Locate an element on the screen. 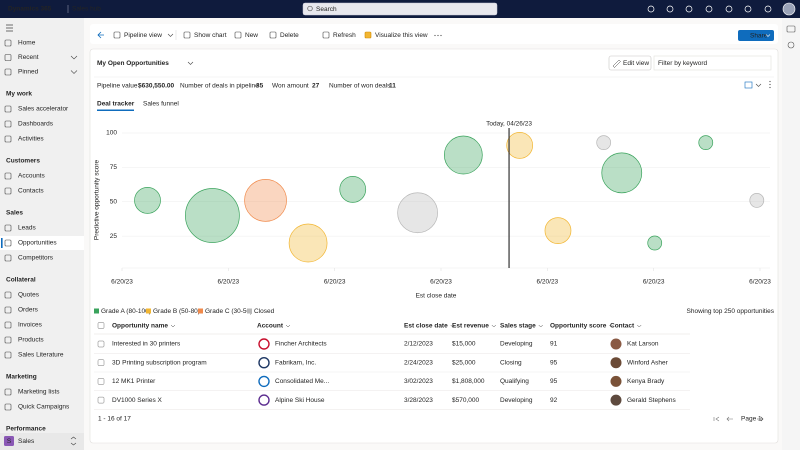  table-cell: Kat Larson is located at coordinates (643, 344).